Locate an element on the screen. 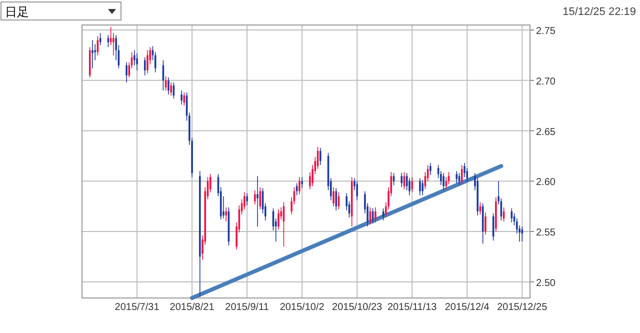 This screenshot has width=640, height=333. x-tick-label: 2015/12/25 is located at coordinates (522, 307).